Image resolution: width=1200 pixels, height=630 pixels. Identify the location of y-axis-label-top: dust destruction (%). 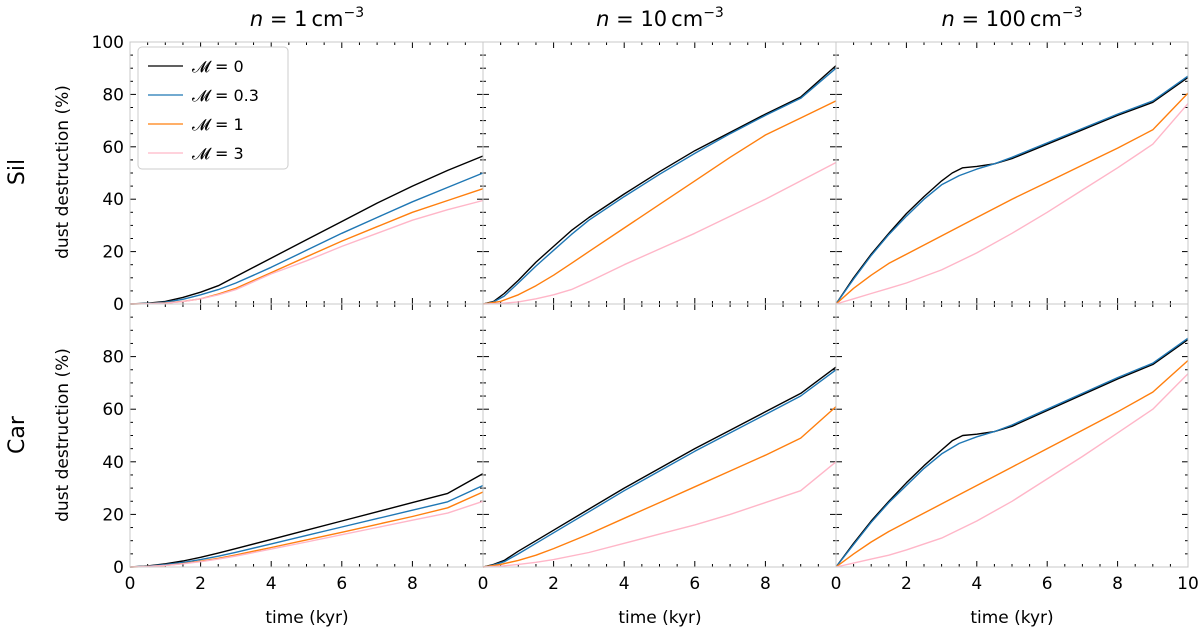
(63, 172).